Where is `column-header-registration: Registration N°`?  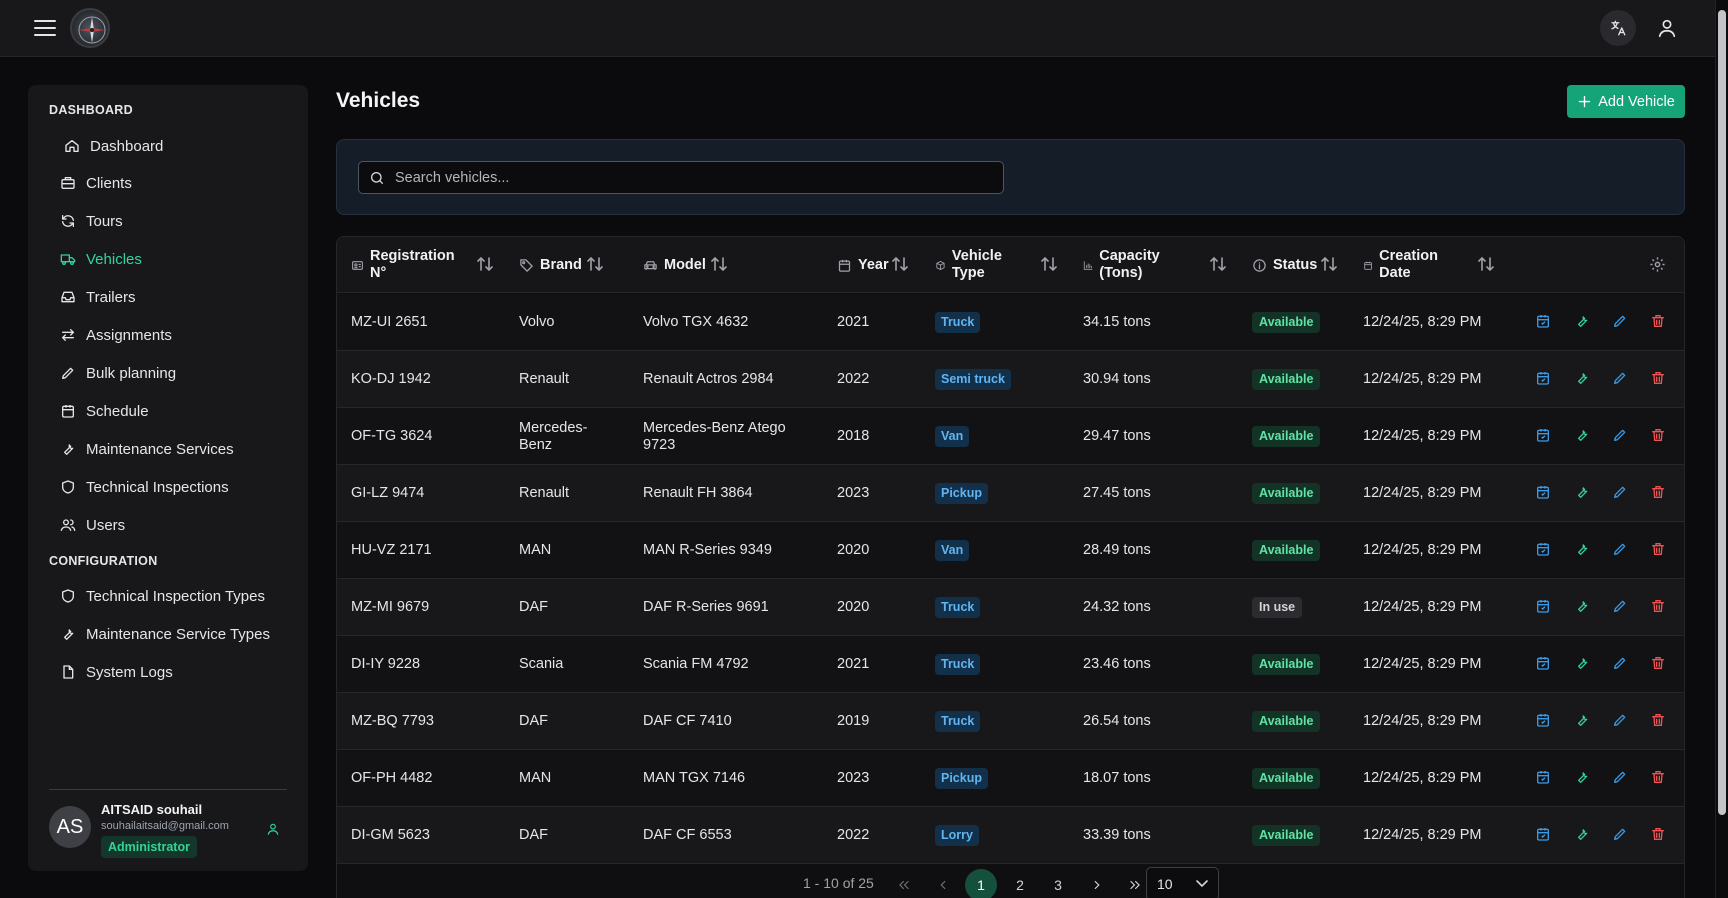
column-header-registration: Registration N° is located at coordinates (406, 265).